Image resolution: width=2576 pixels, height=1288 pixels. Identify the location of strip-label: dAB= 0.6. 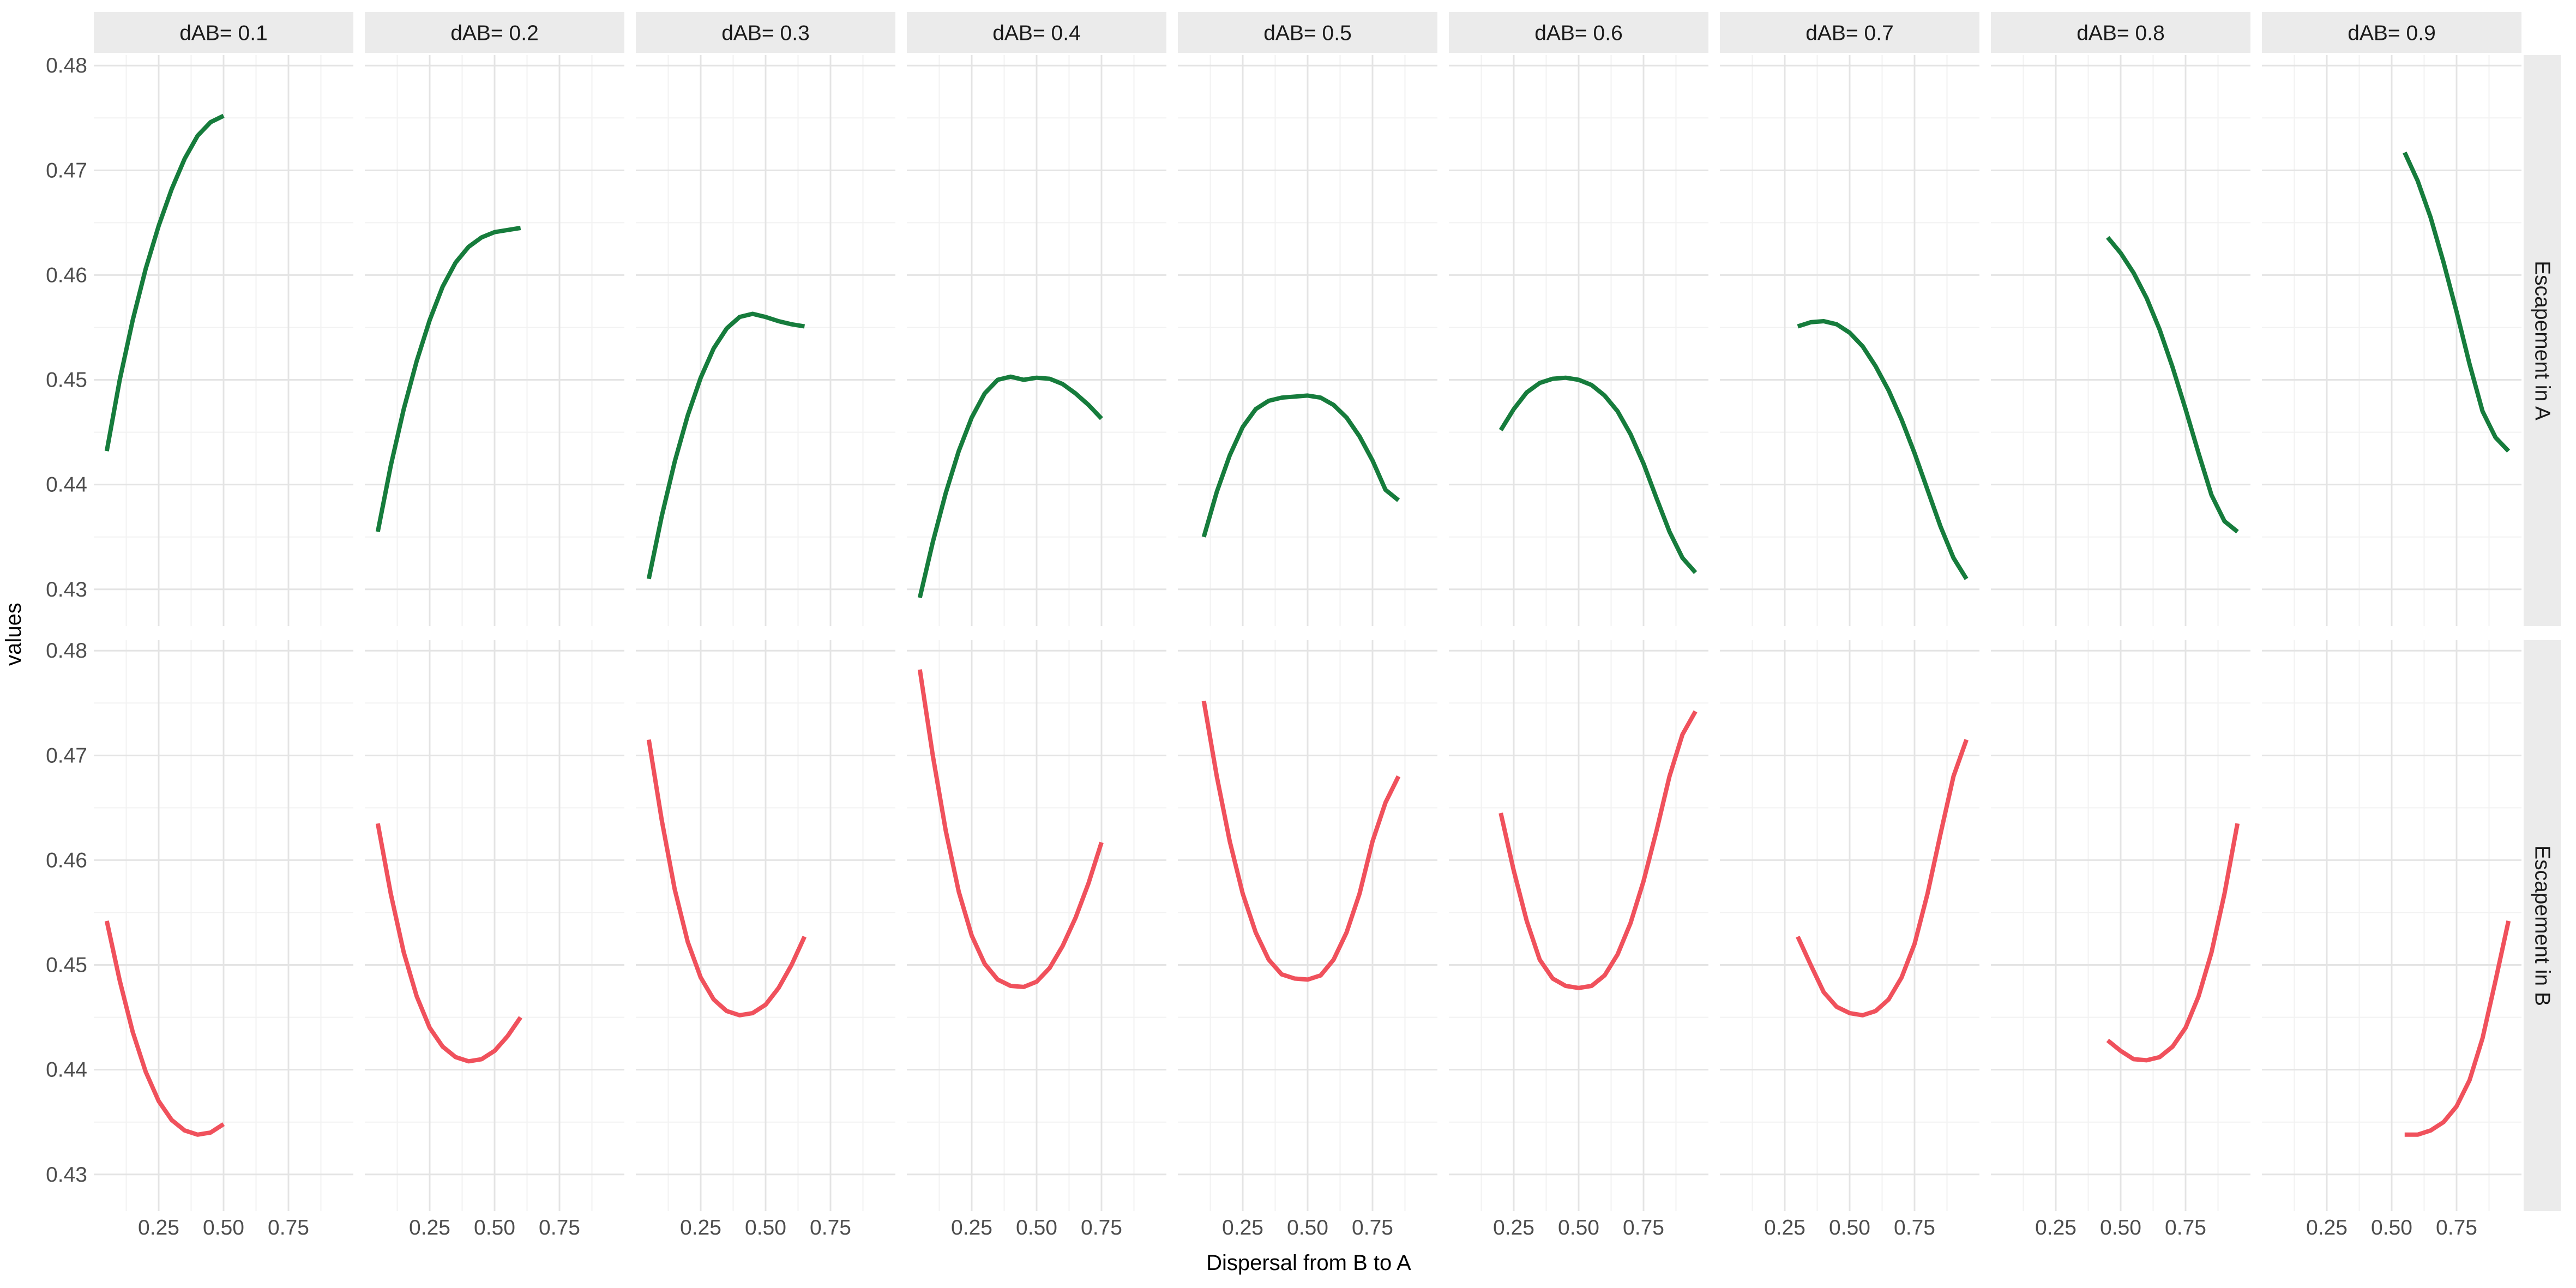
(1578, 33).